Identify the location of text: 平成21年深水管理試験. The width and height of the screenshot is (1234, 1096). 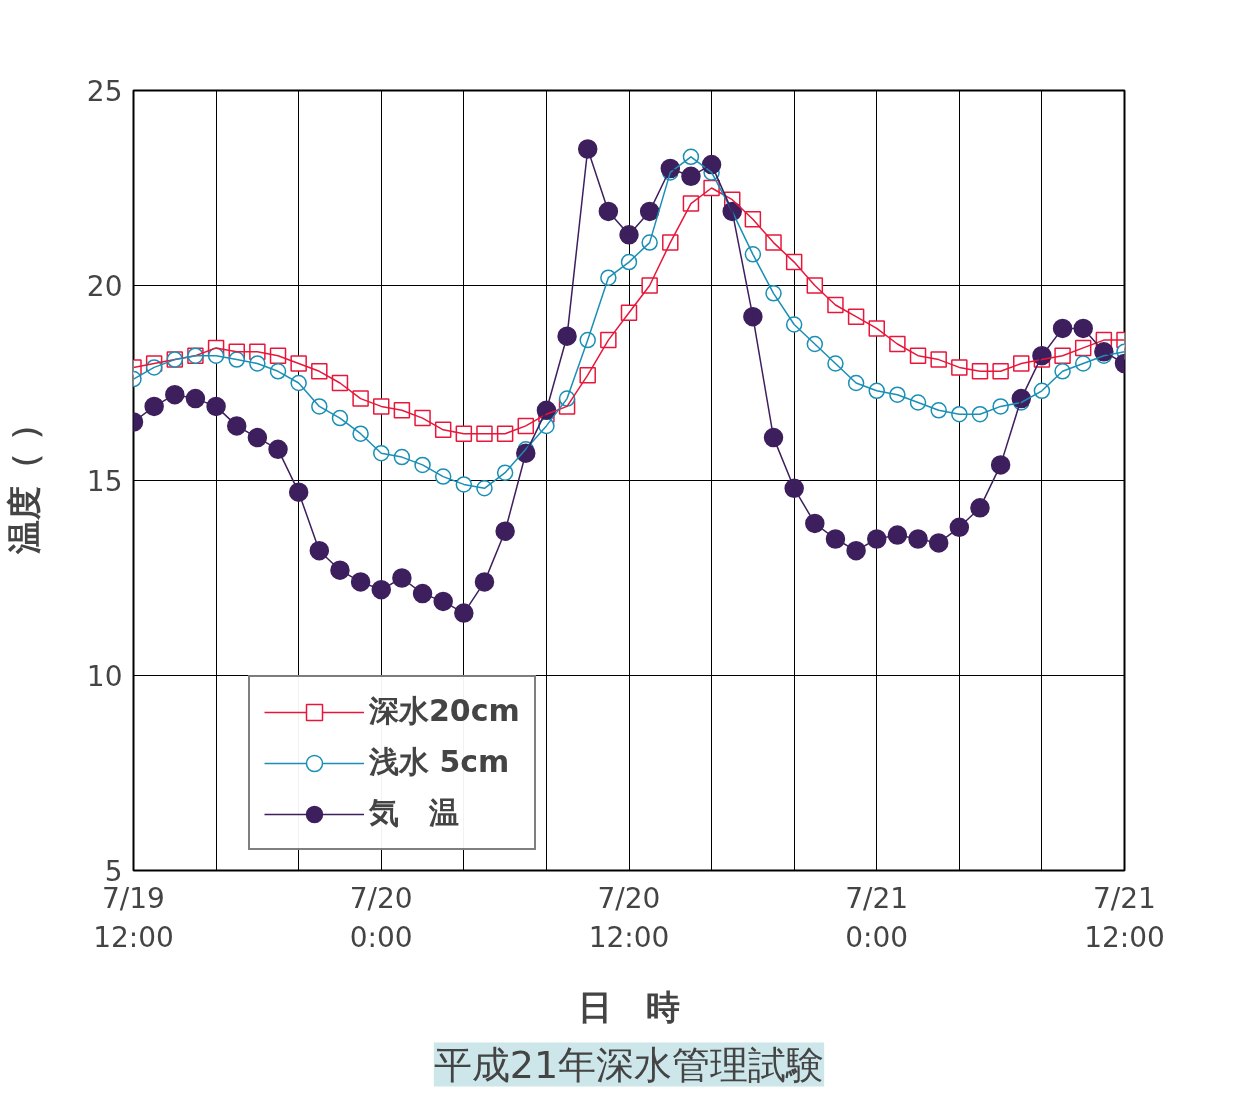
(629, 1064).